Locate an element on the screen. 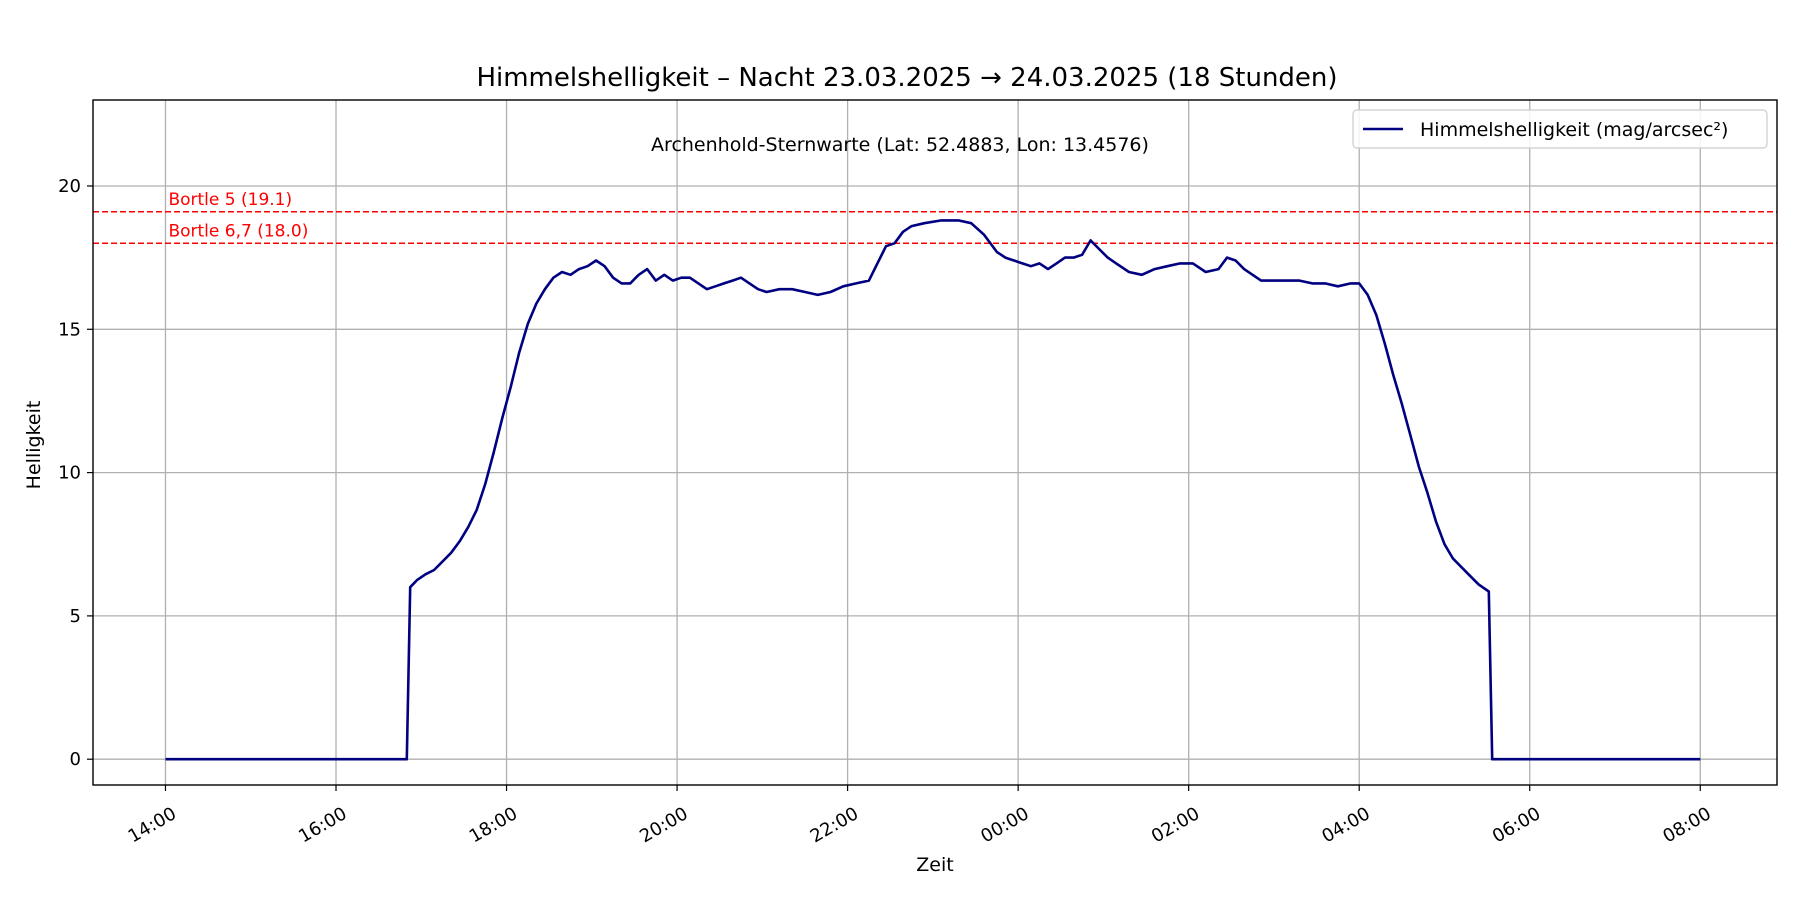  x-tick-label: 08:00 is located at coordinates (1686, 825).